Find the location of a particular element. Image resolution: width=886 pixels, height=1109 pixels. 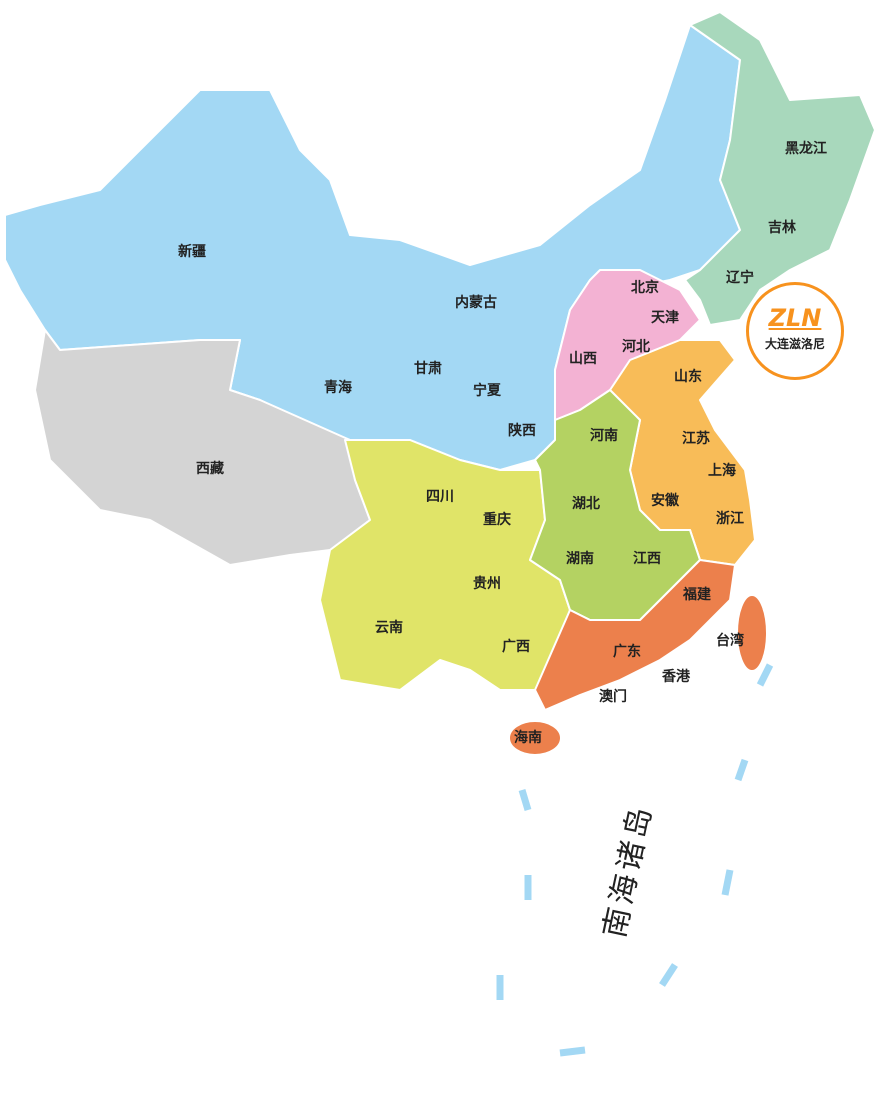

region-label: 云南 is located at coordinates (389, 628).